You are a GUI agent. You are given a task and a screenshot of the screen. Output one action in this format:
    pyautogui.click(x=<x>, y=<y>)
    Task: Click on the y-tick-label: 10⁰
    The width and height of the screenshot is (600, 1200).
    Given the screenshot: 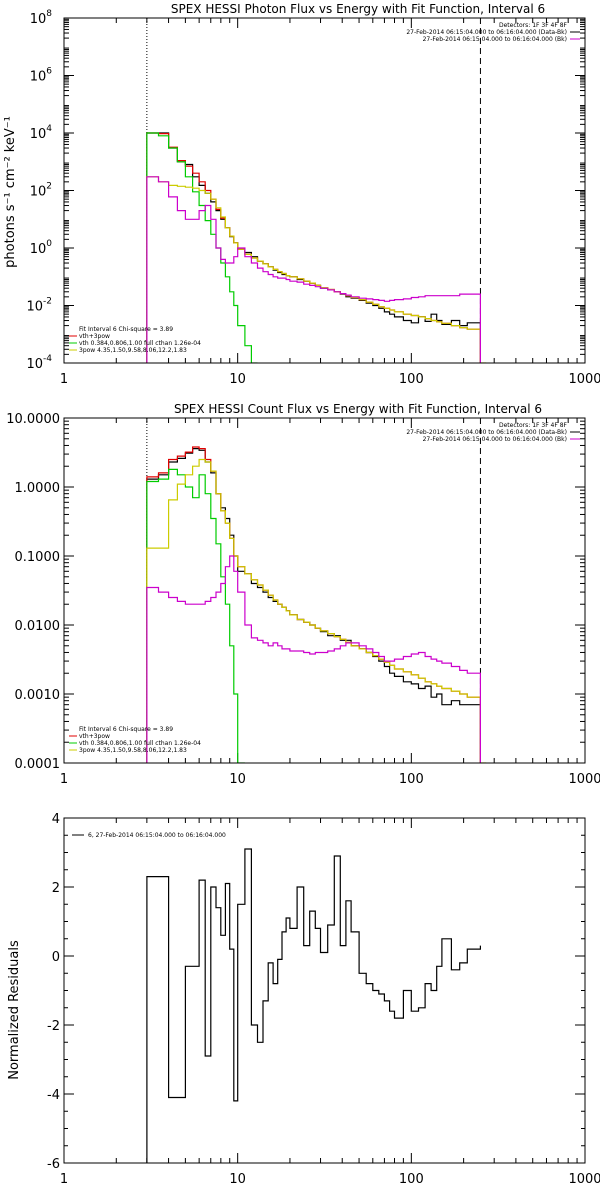 What is the action you would take?
    pyautogui.click(x=41, y=248)
    